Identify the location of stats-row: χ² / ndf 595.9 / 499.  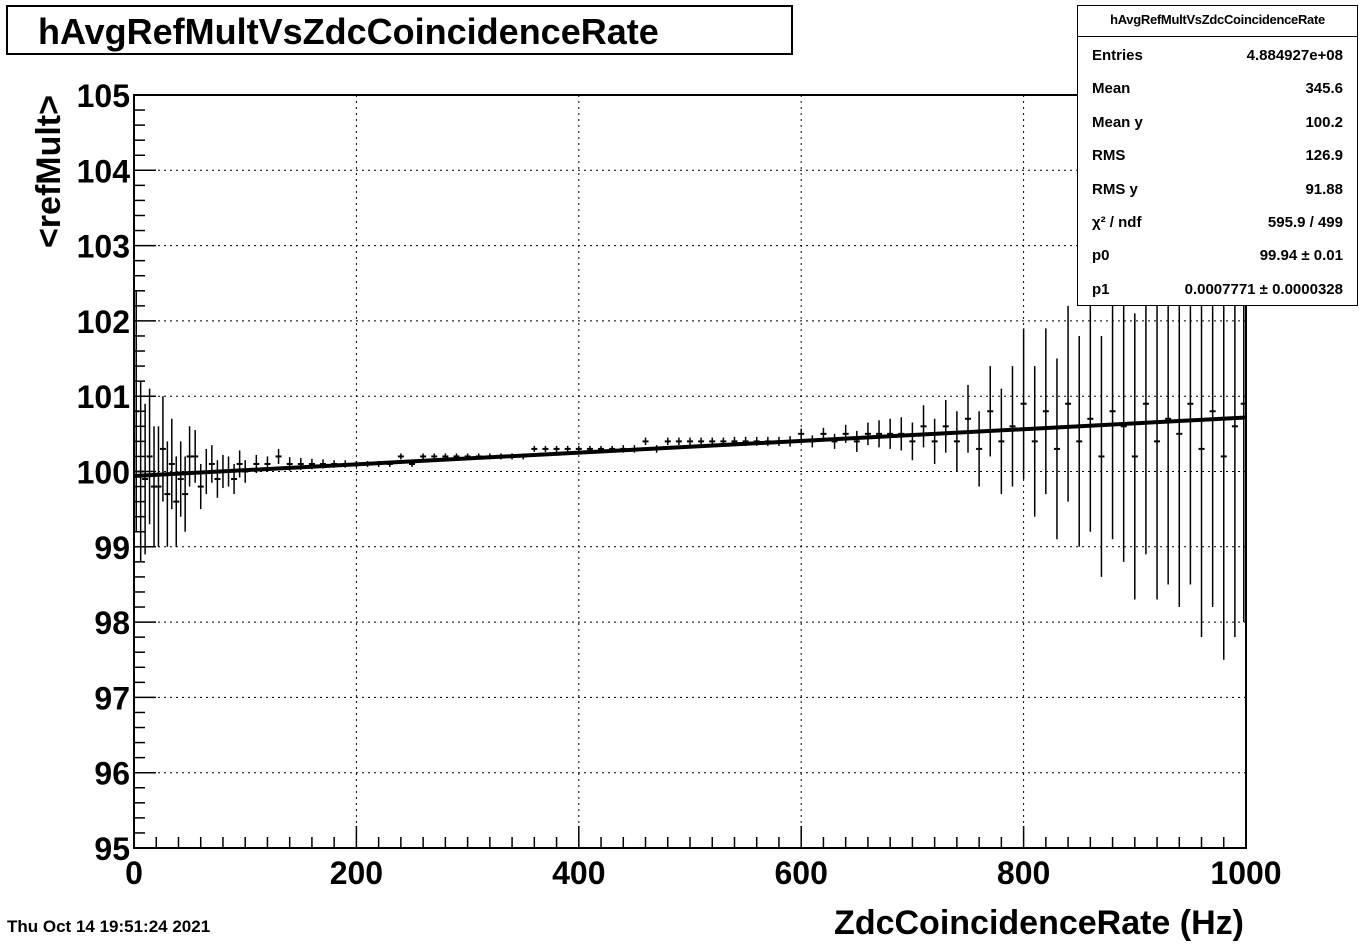
(1217, 223).